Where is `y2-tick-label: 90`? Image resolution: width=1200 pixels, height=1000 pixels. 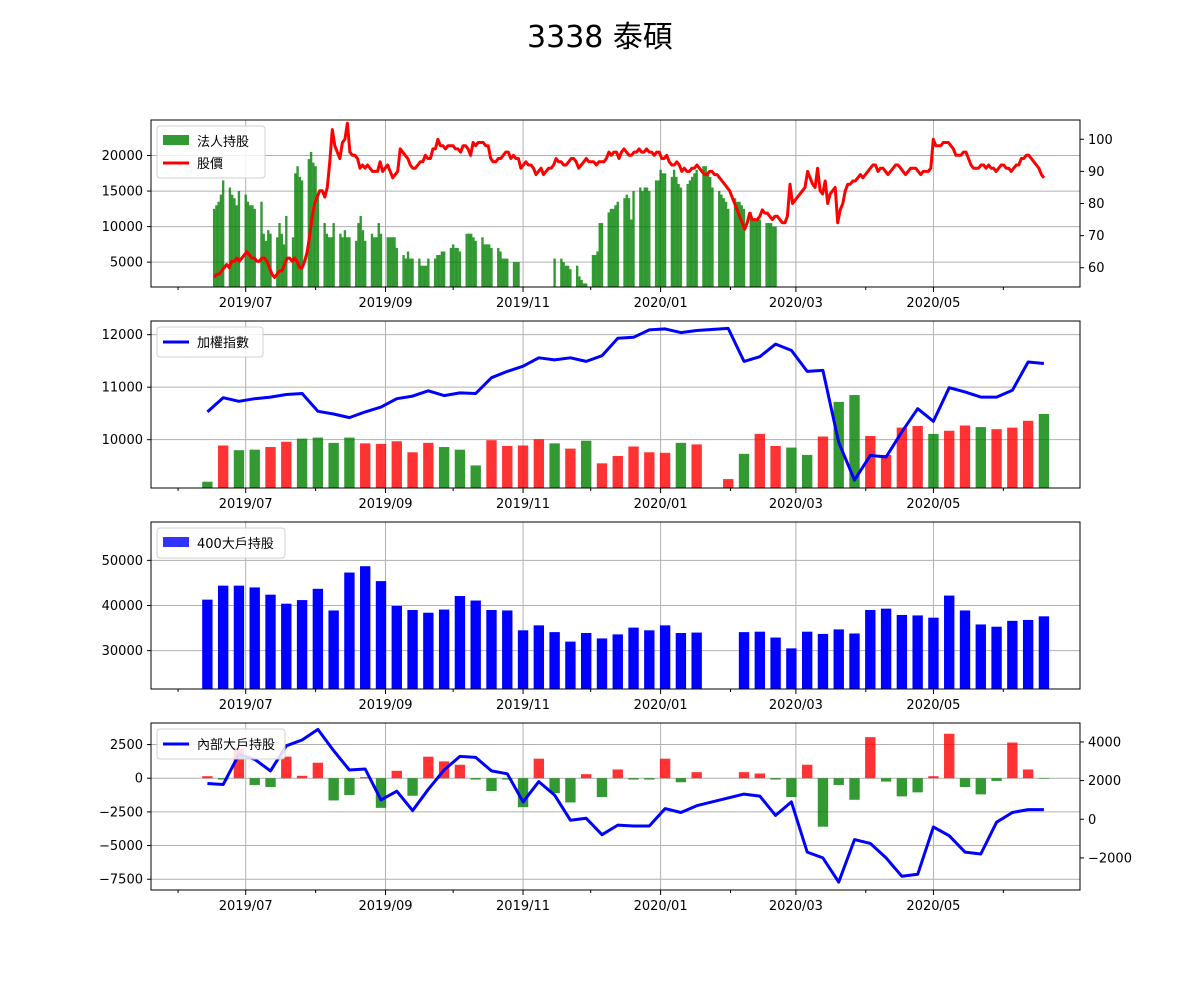 y2-tick-label: 90 is located at coordinates (1096, 172).